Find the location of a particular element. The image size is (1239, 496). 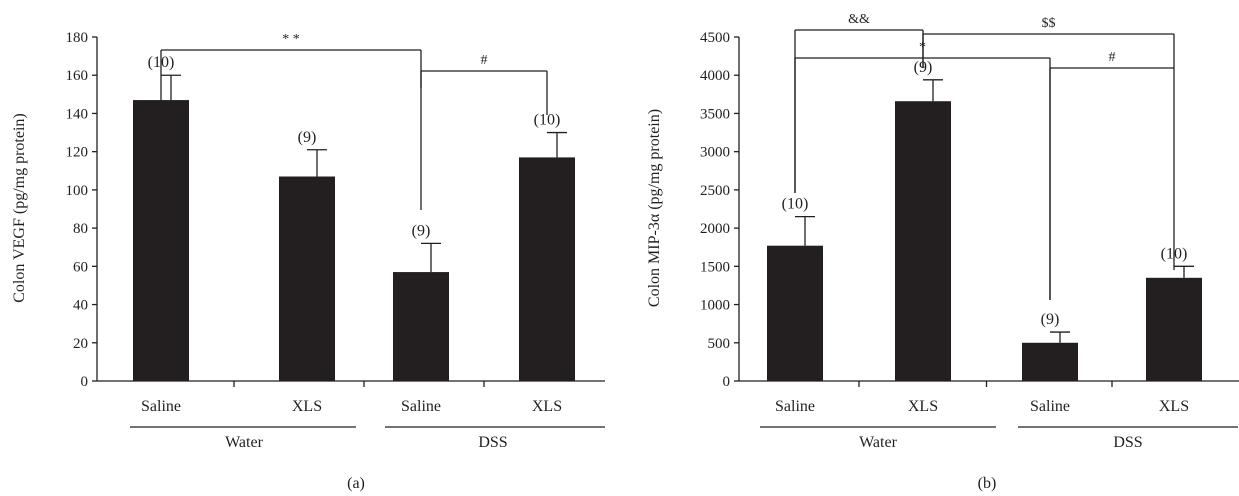

y-tick-label: 4500 is located at coordinates (715, 38).